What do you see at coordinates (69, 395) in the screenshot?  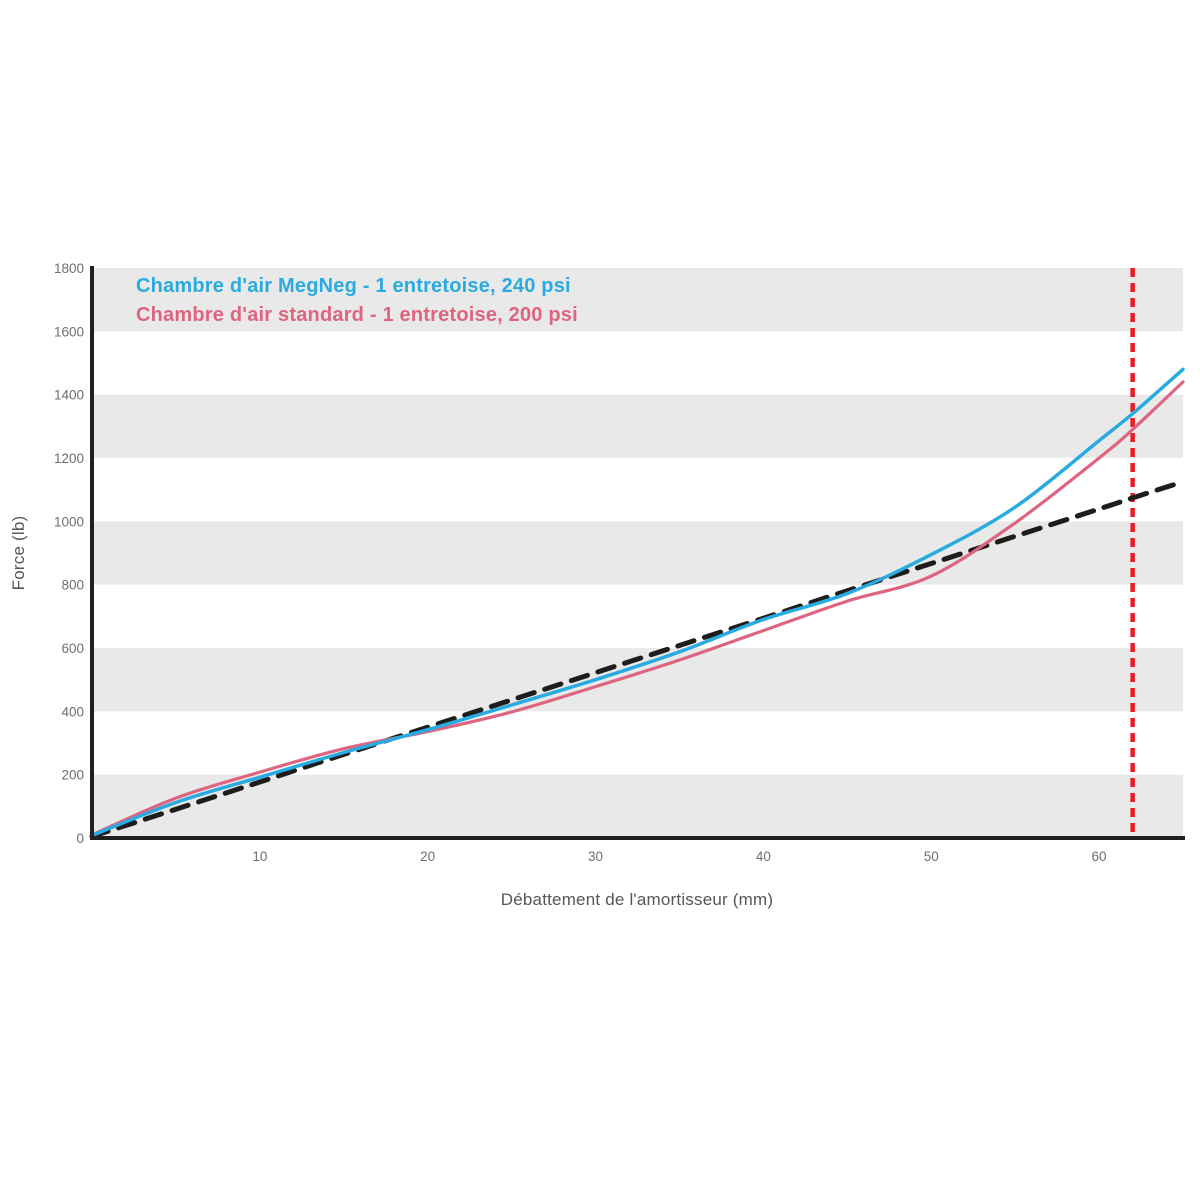 I see `y-tick-label: 1400` at bounding box center [69, 395].